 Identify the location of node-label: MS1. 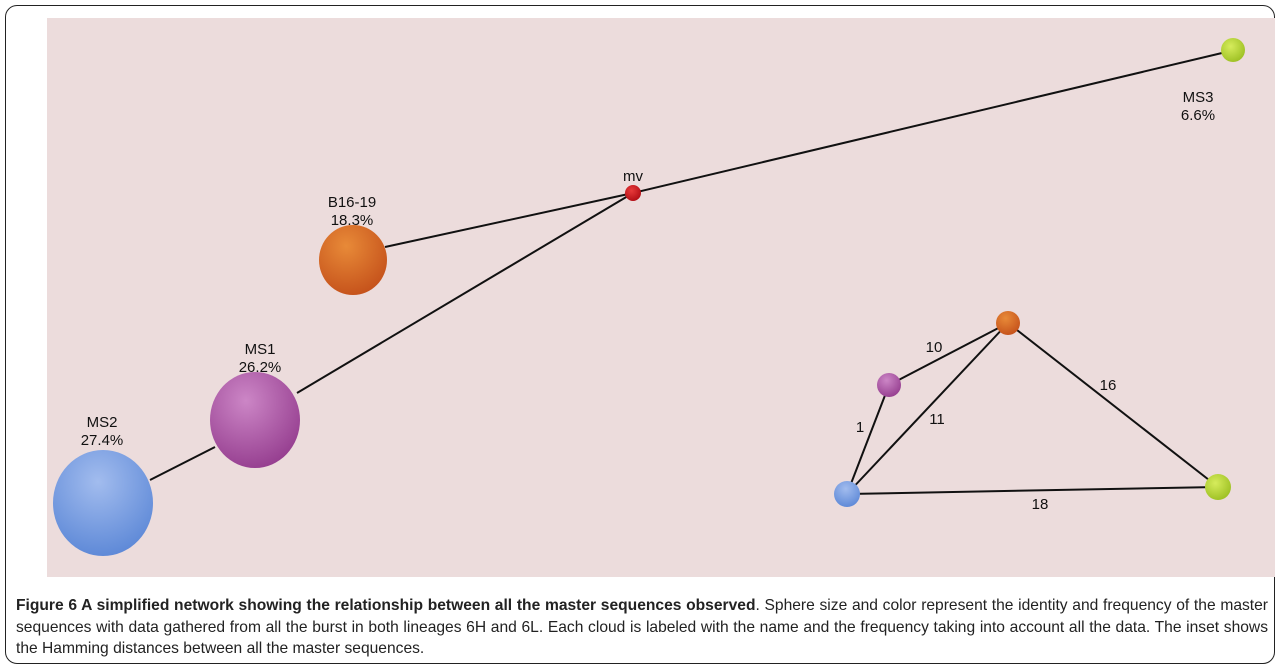
(260, 349).